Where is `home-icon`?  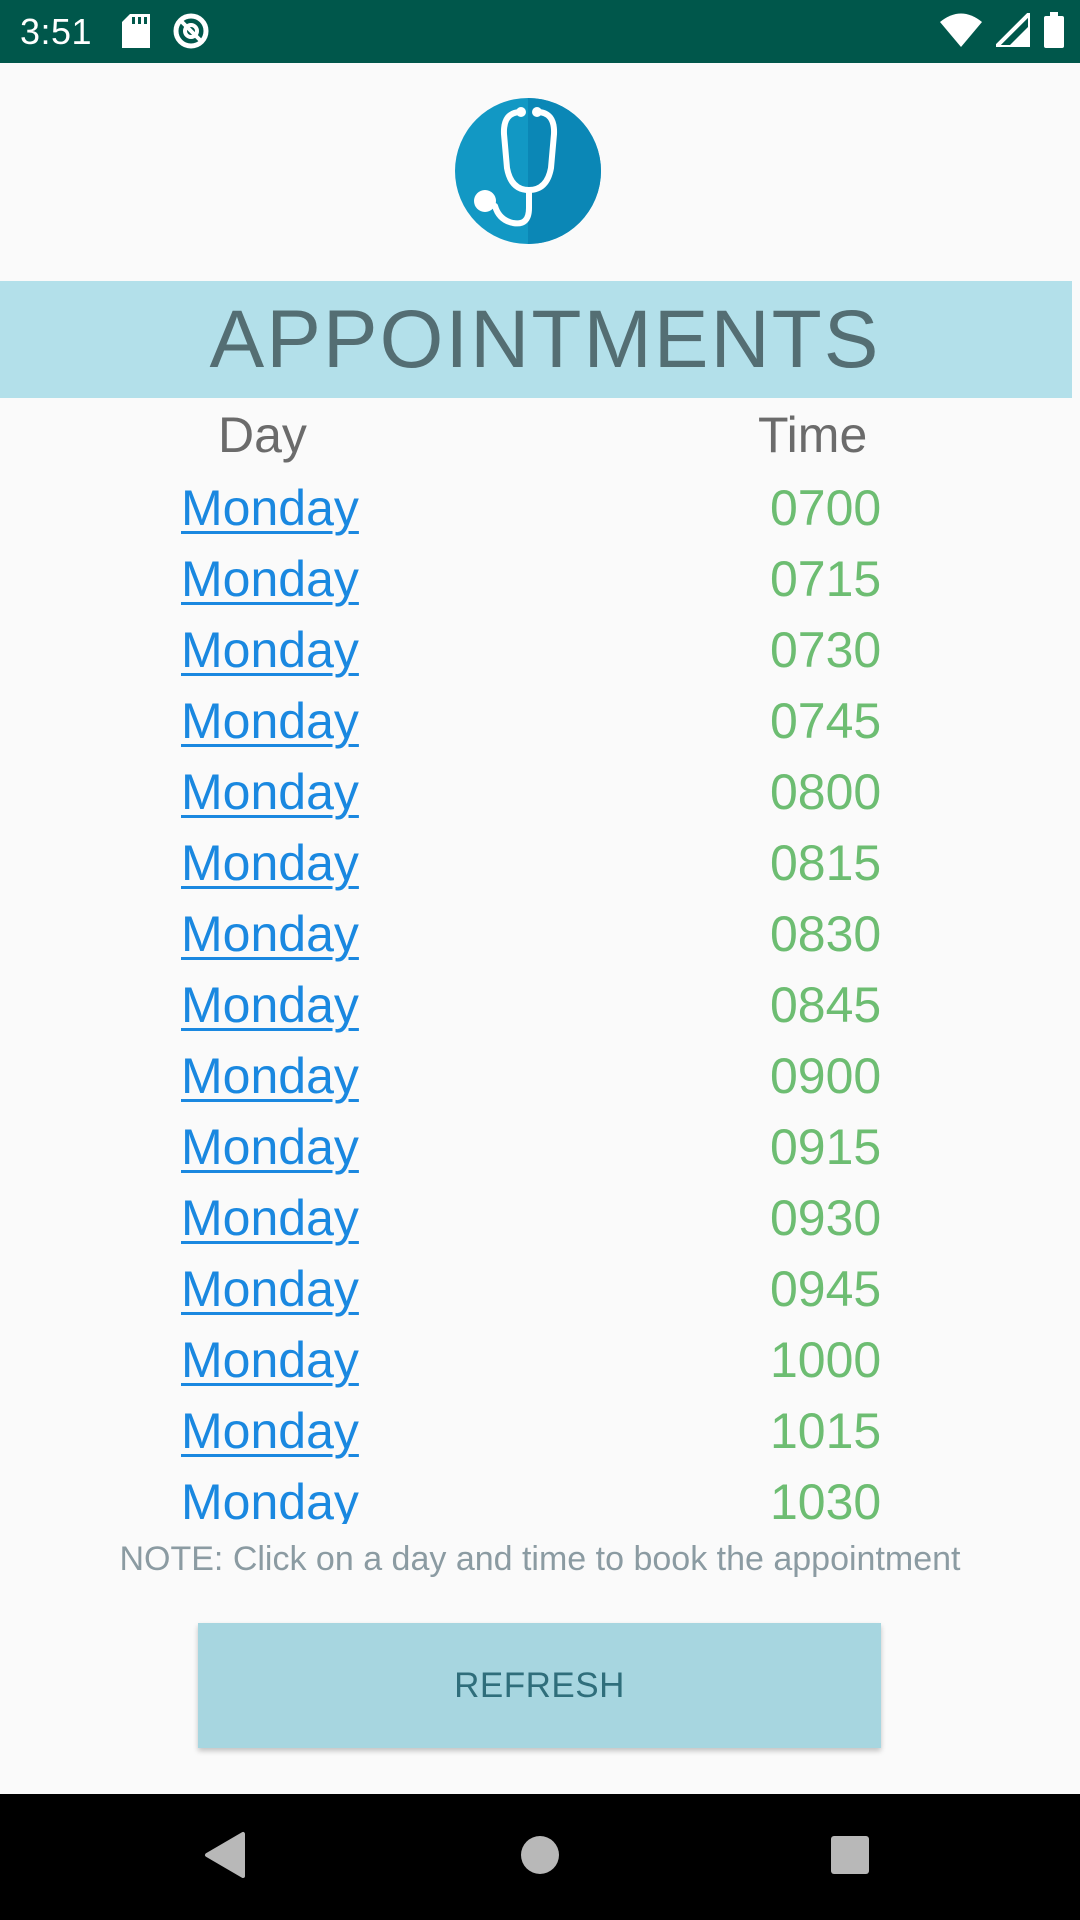
home-icon is located at coordinates (540, 1857).